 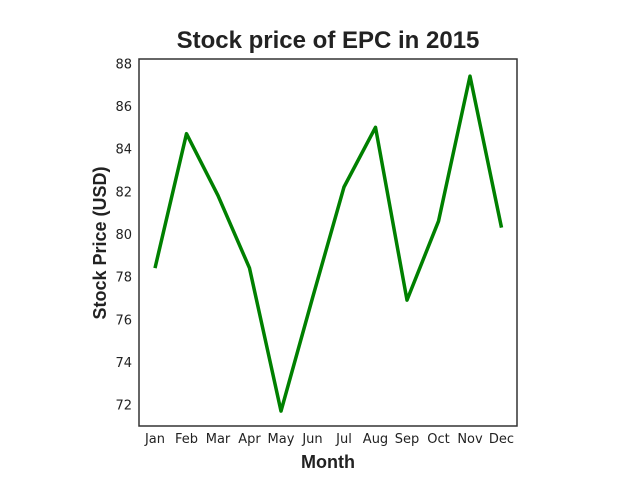 I want to click on y-axis-label: Stock Price (USD), so click(x=100, y=242).